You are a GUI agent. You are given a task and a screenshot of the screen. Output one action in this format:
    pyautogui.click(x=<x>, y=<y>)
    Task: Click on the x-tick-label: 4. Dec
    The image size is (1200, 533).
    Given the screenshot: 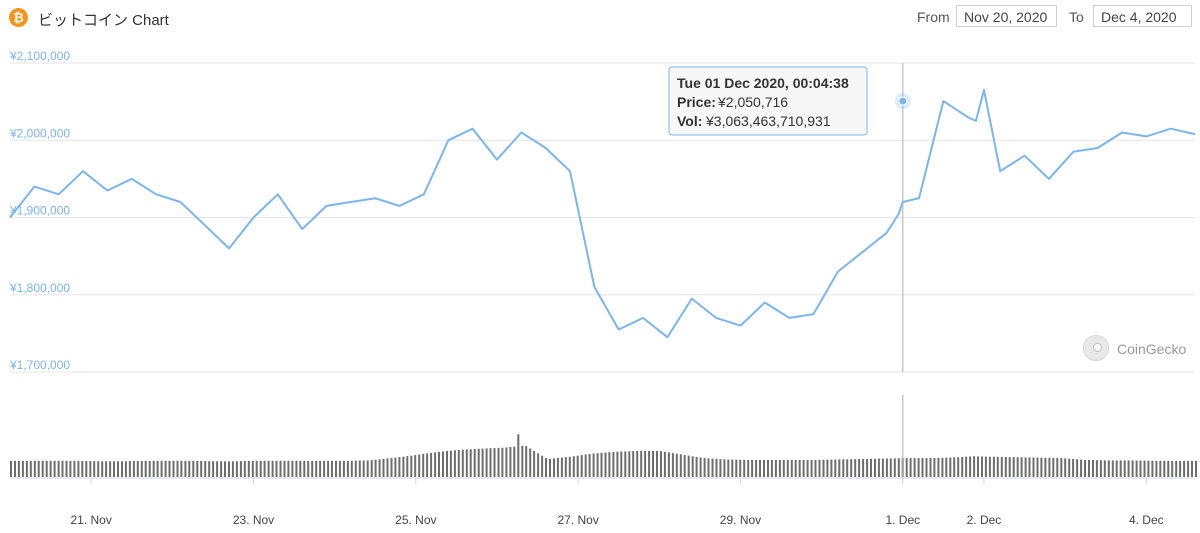 What is the action you would take?
    pyautogui.click(x=1146, y=520)
    